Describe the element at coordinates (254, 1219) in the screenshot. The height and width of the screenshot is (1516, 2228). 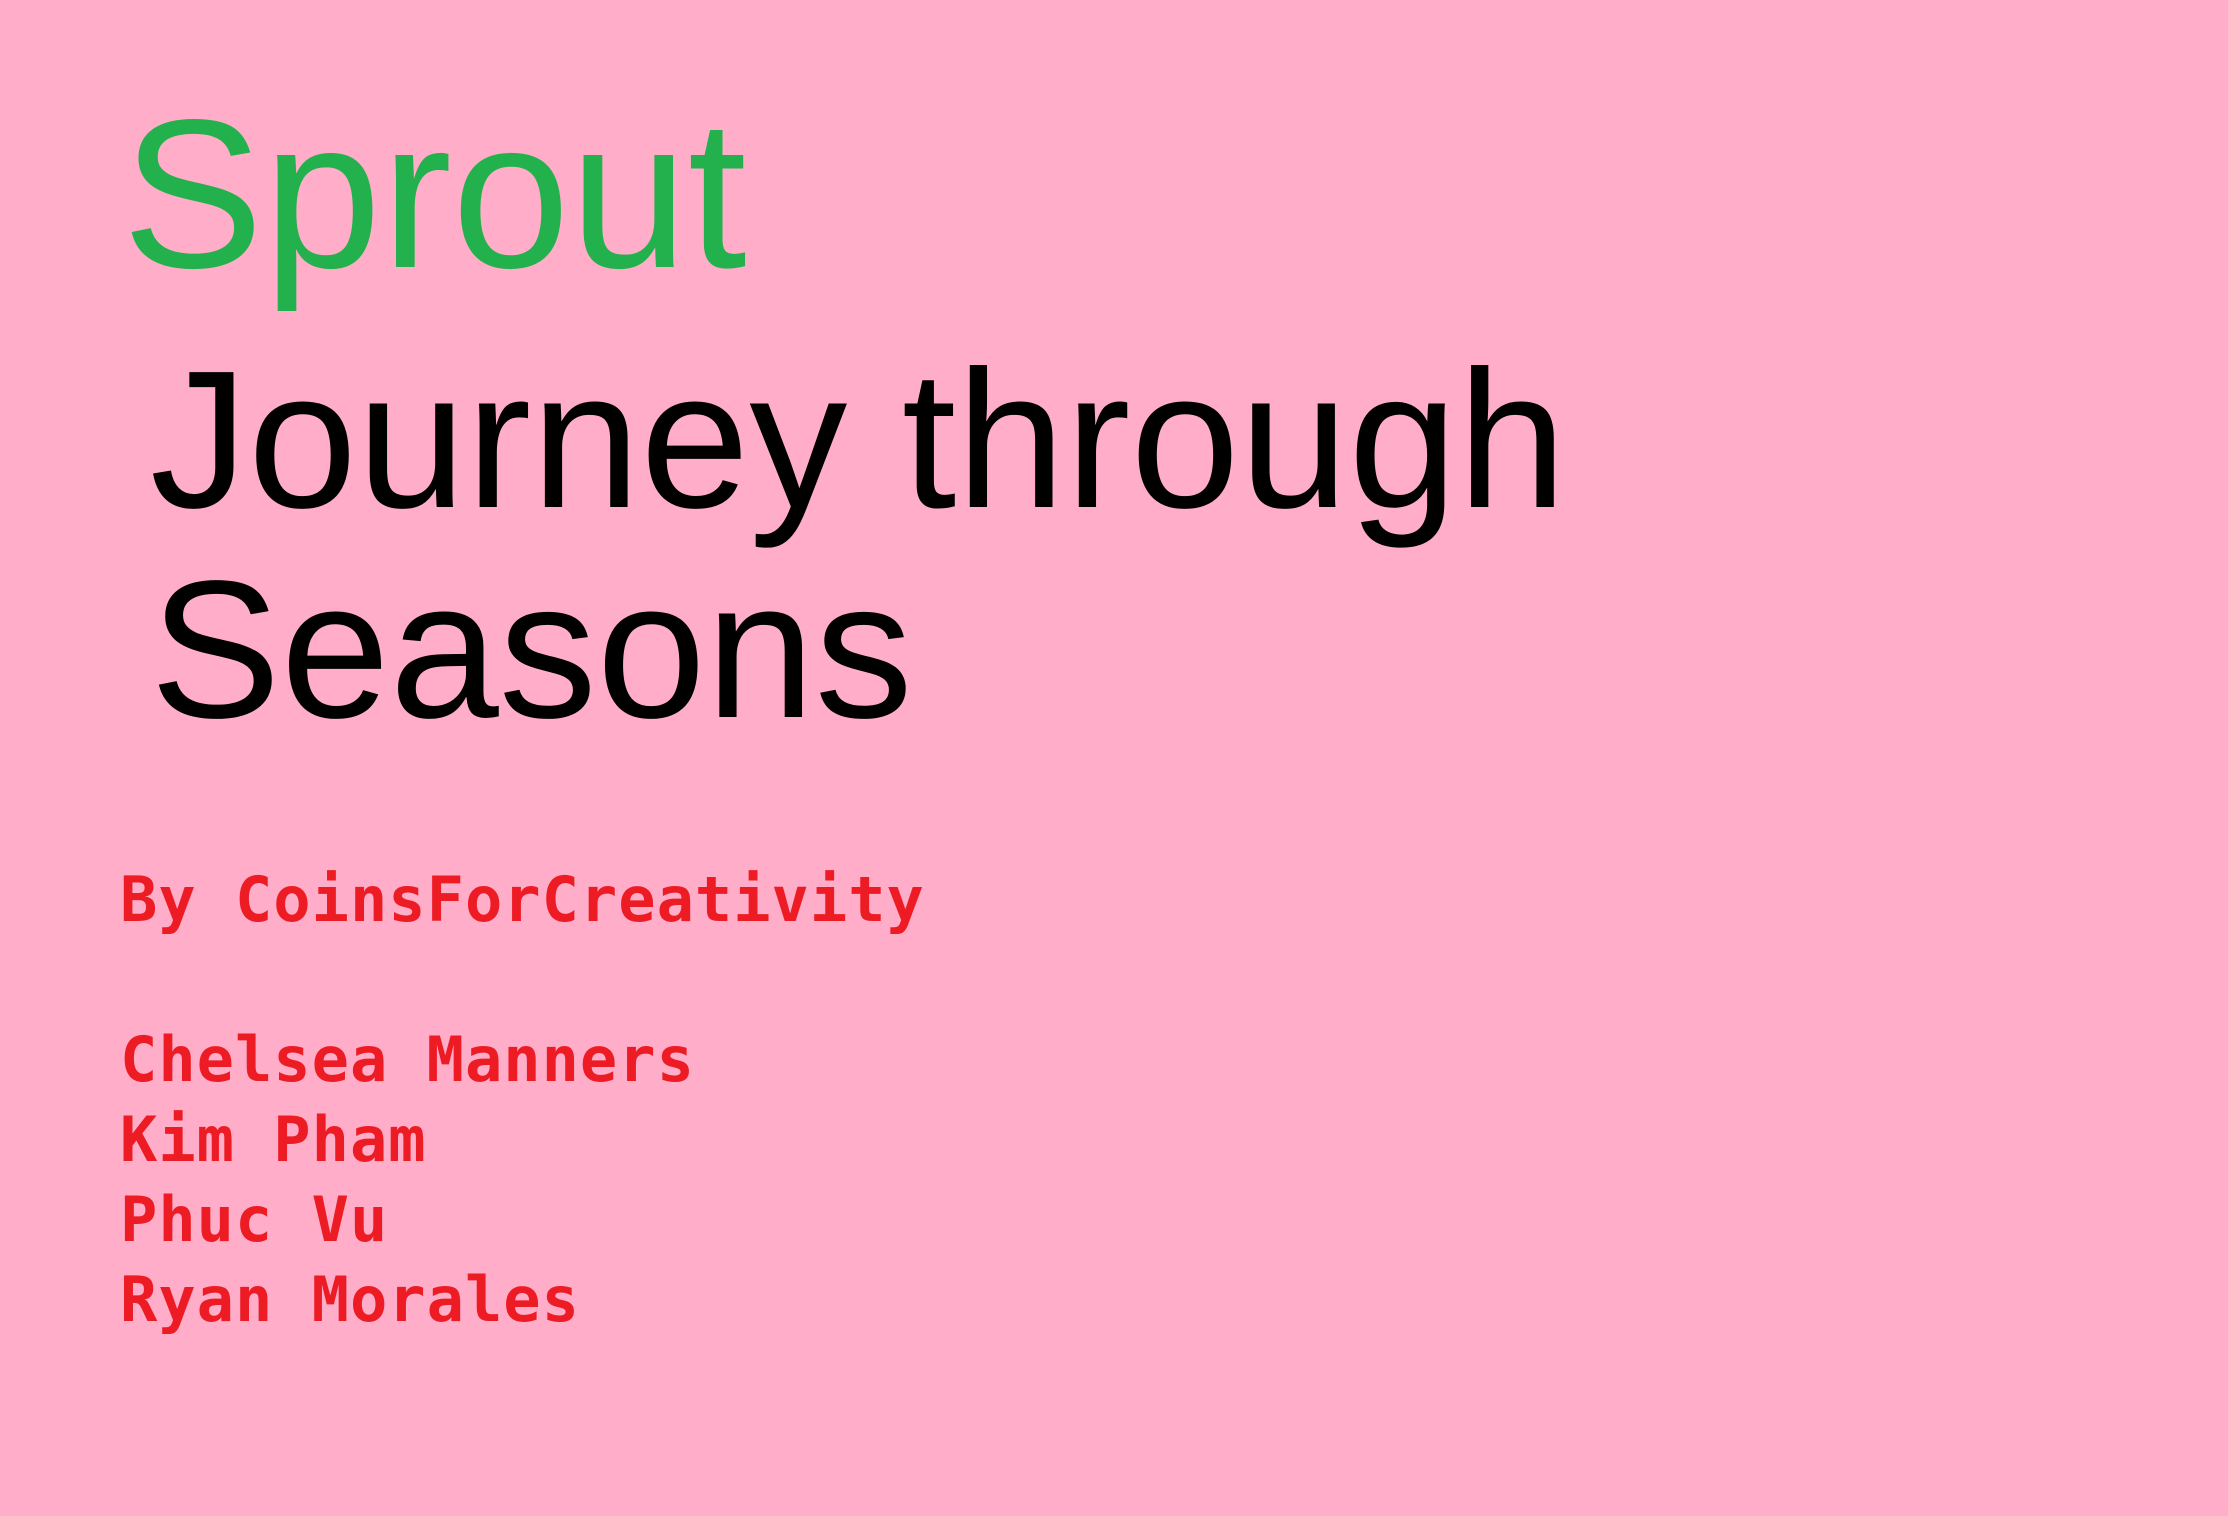
I see `team-member: Phuc Vu` at that location.